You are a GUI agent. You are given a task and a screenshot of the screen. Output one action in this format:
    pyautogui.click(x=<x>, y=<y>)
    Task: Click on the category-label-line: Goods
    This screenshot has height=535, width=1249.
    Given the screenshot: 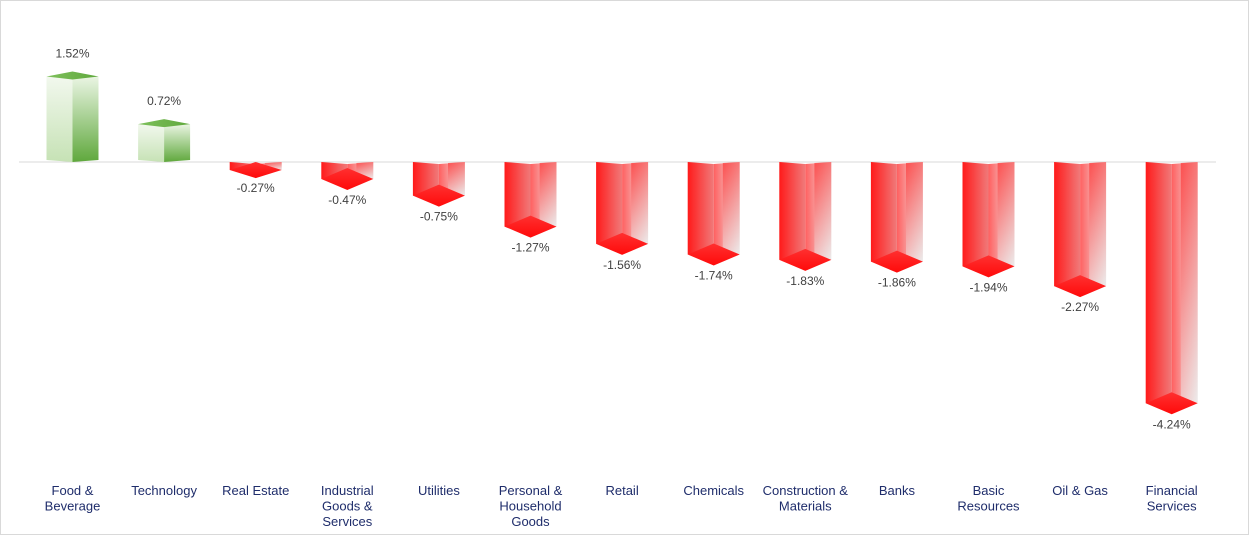 What is the action you would take?
    pyautogui.click(x=530, y=521)
    